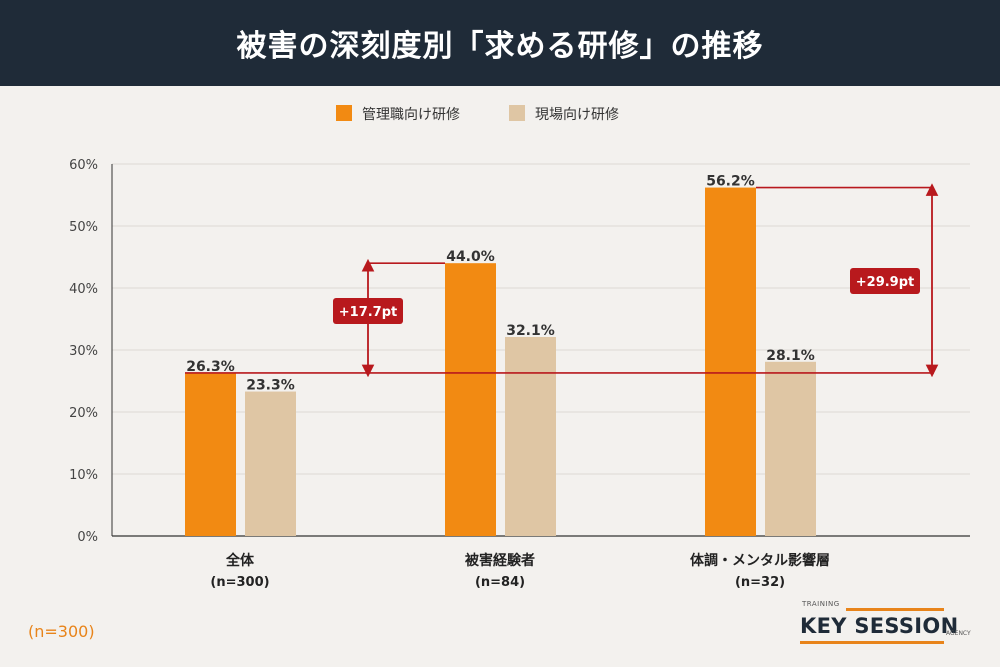 The width and height of the screenshot is (1000, 667). I want to click on category-label: 被害経験者, so click(500, 560).